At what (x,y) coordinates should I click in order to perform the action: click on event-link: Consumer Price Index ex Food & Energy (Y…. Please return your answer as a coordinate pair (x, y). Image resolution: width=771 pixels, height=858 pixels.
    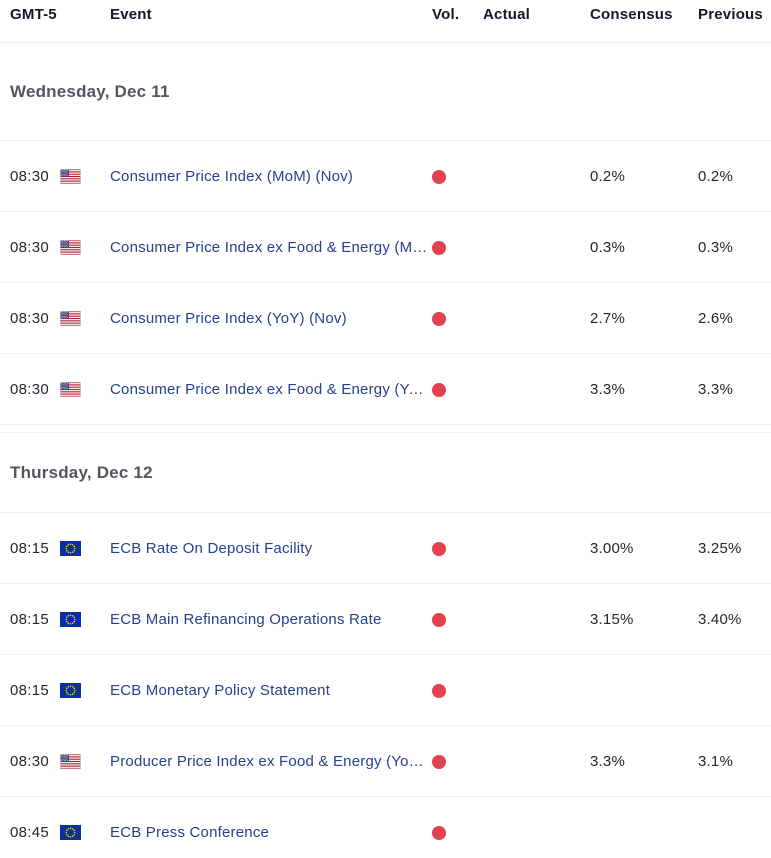
    Looking at the image, I should click on (270, 389).